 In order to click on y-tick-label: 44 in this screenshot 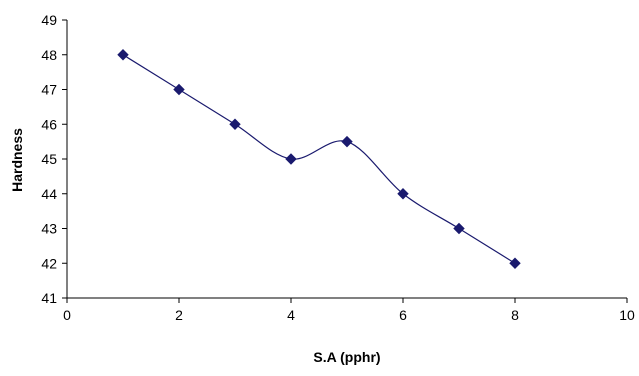, I will do `click(49, 194)`.